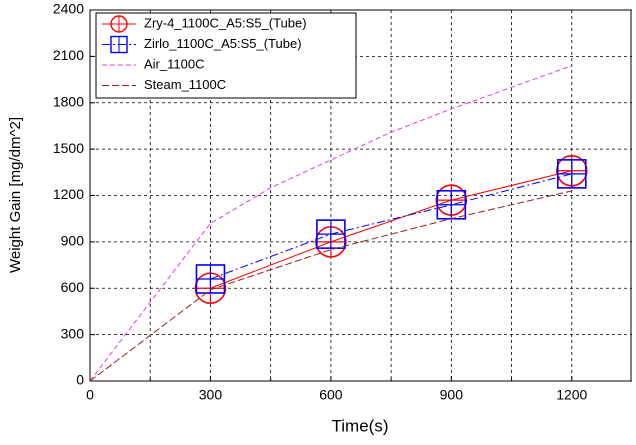 This screenshot has height=445, width=636. Describe the element at coordinates (68, 55) in the screenshot. I see `y-tick-label: 2100` at that location.